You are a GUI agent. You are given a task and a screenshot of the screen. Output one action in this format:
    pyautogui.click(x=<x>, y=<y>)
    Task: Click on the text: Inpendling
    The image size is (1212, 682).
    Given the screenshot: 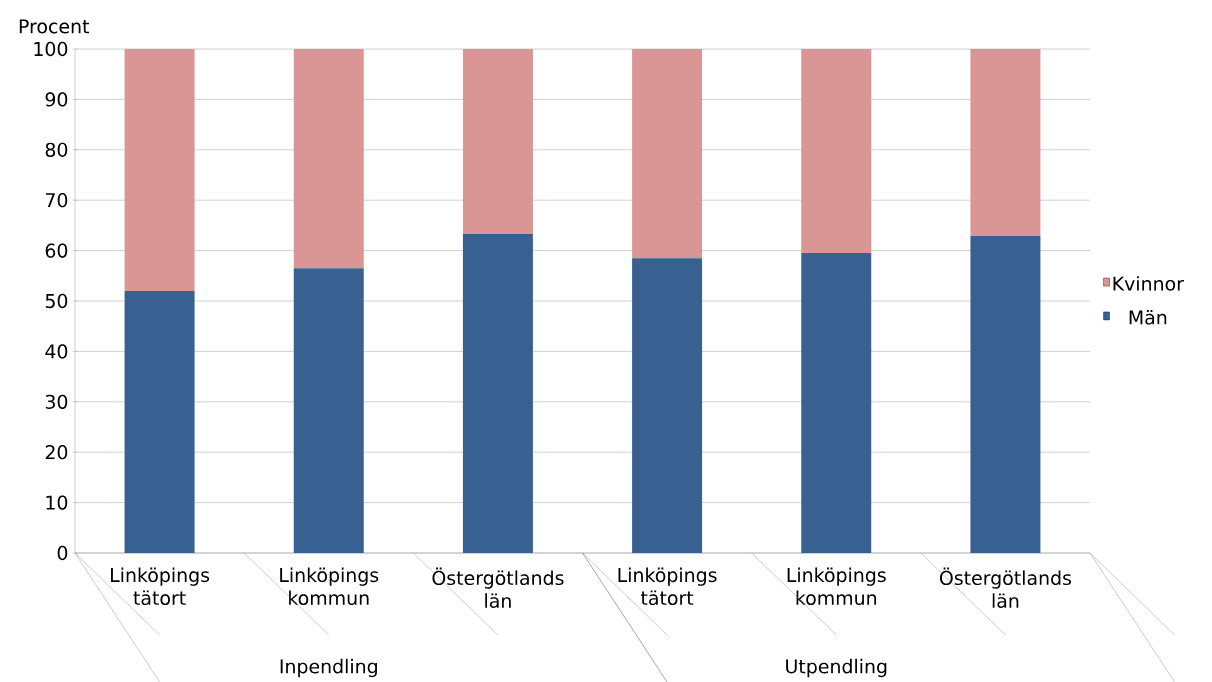 What is the action you would take?
    pyautogui.click(x=328, y=668)
    